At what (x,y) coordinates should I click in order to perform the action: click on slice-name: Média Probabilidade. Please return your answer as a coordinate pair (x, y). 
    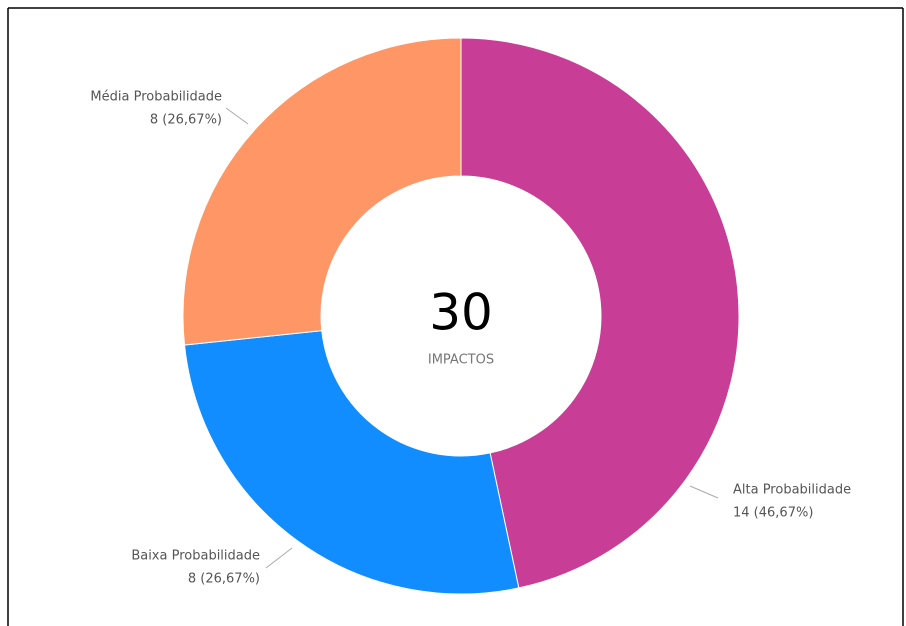
    Looking at the image, I should click on (156, 97).